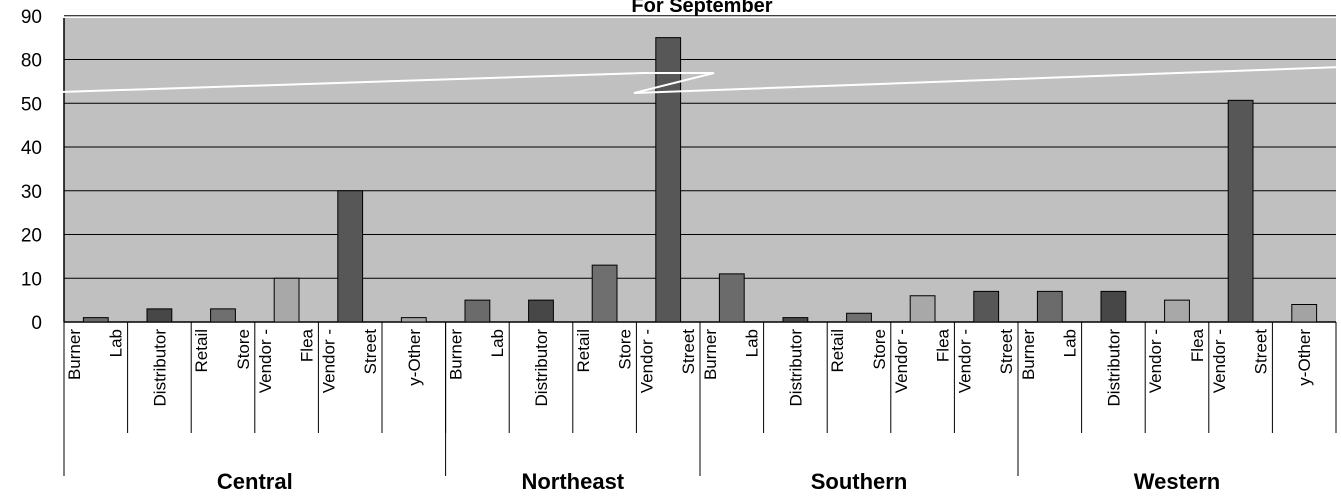  What do you see at coordinates (31, 17) in the screenshot?
I see `y-tick-label: 90` at bounding box center [31, 17].